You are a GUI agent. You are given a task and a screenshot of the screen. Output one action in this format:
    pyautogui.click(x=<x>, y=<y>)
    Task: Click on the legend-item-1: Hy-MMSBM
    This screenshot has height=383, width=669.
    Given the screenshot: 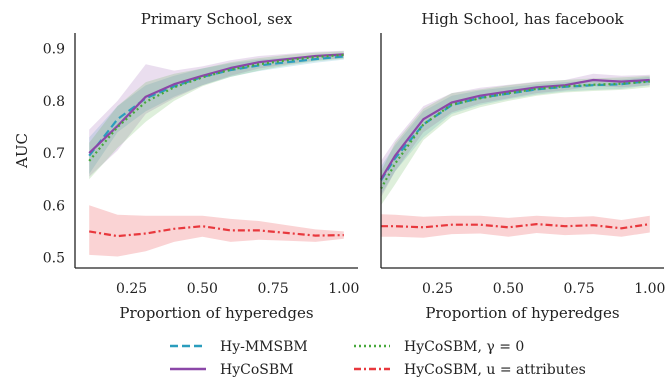 What is the action you would take?
    pyautogui.click(x=239, y=347)
    